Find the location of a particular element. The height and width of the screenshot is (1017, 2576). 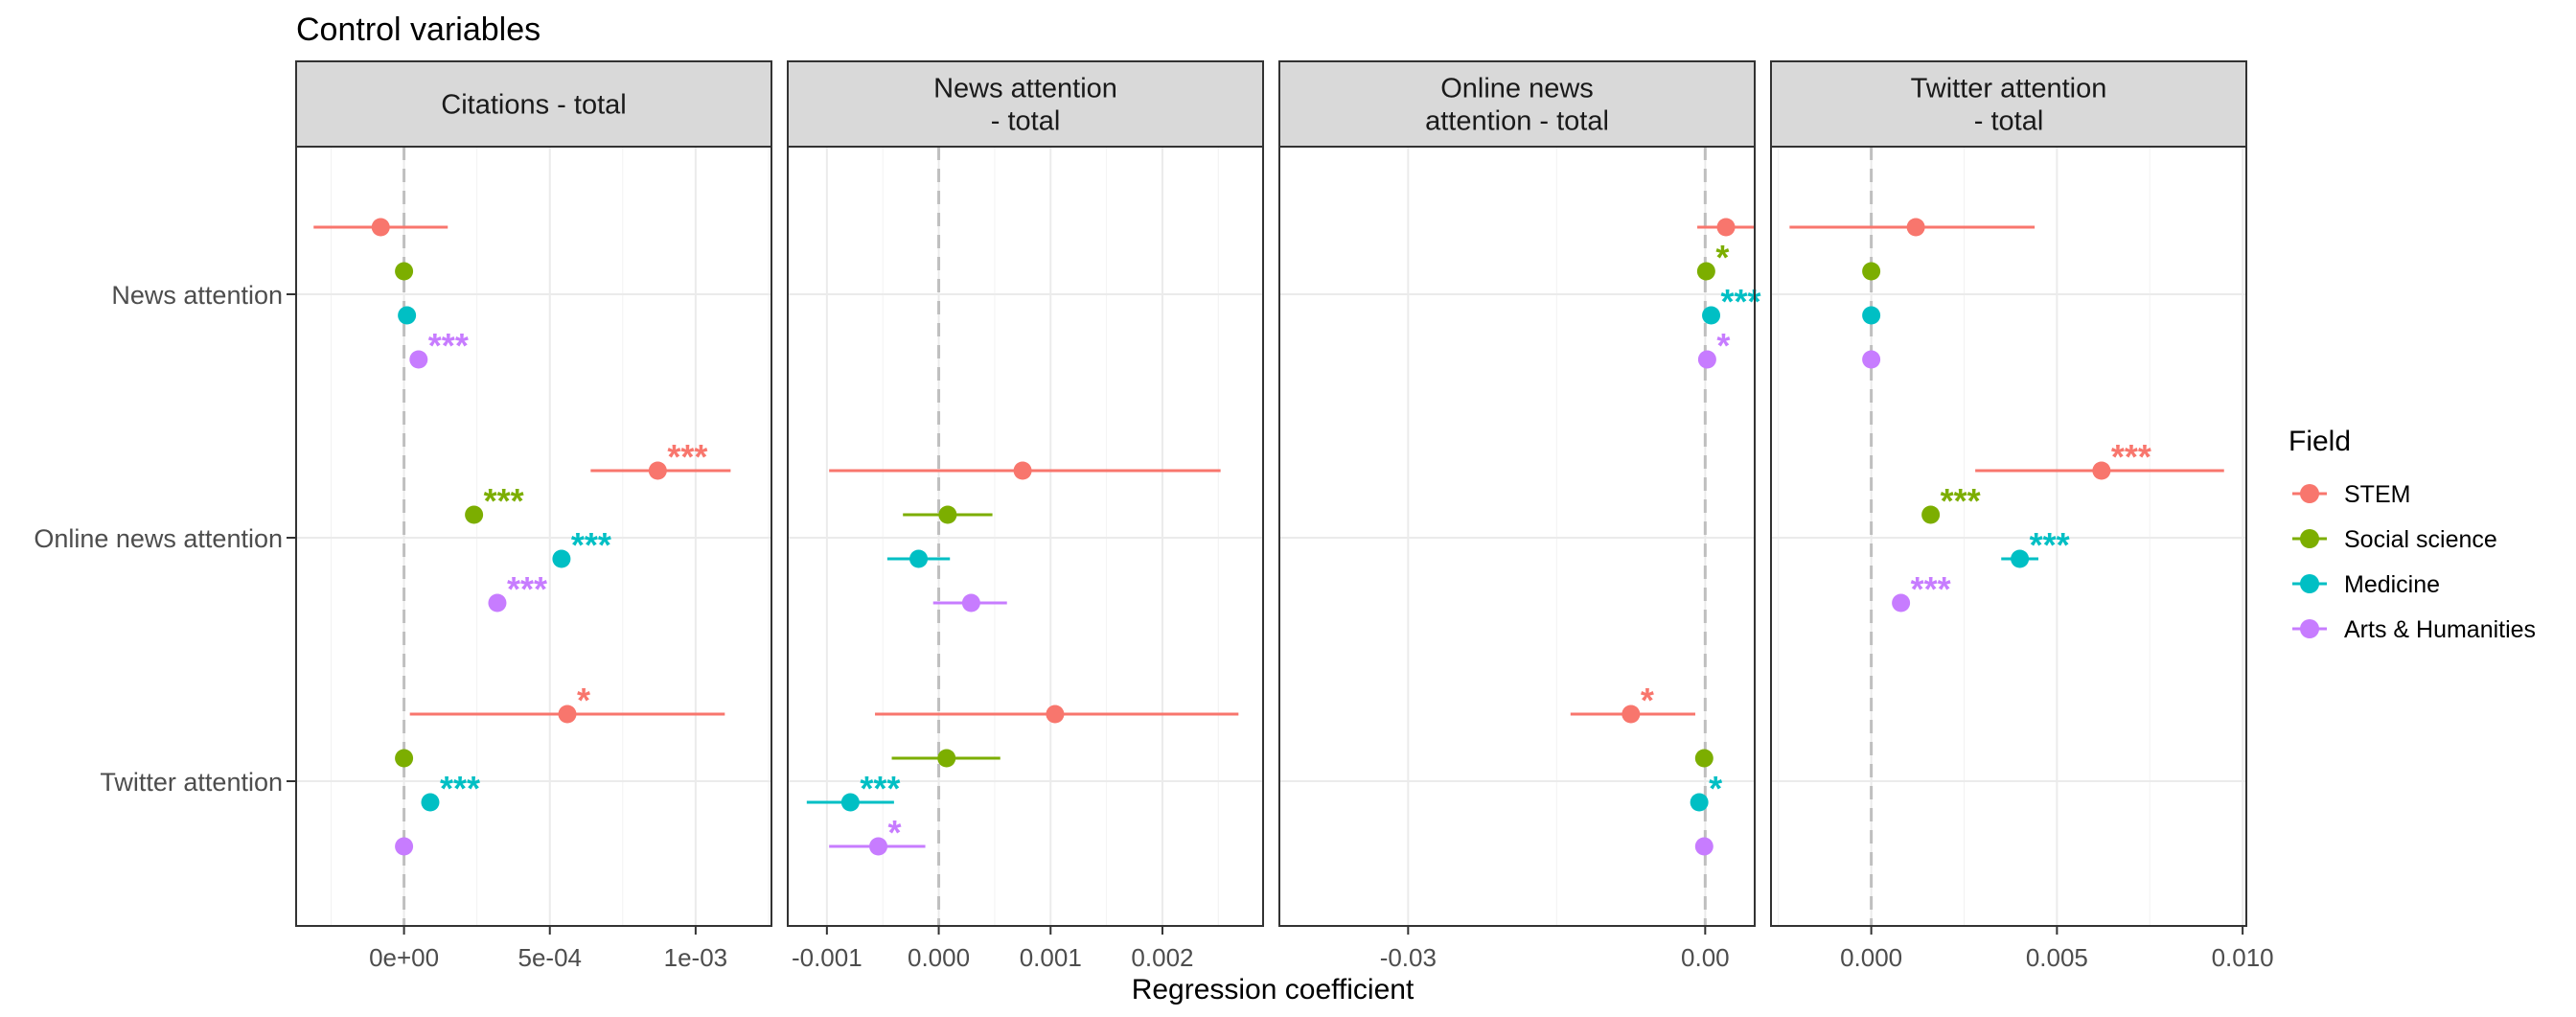

x-tick-label: 0.001 is located at coordinates (1051, 958).